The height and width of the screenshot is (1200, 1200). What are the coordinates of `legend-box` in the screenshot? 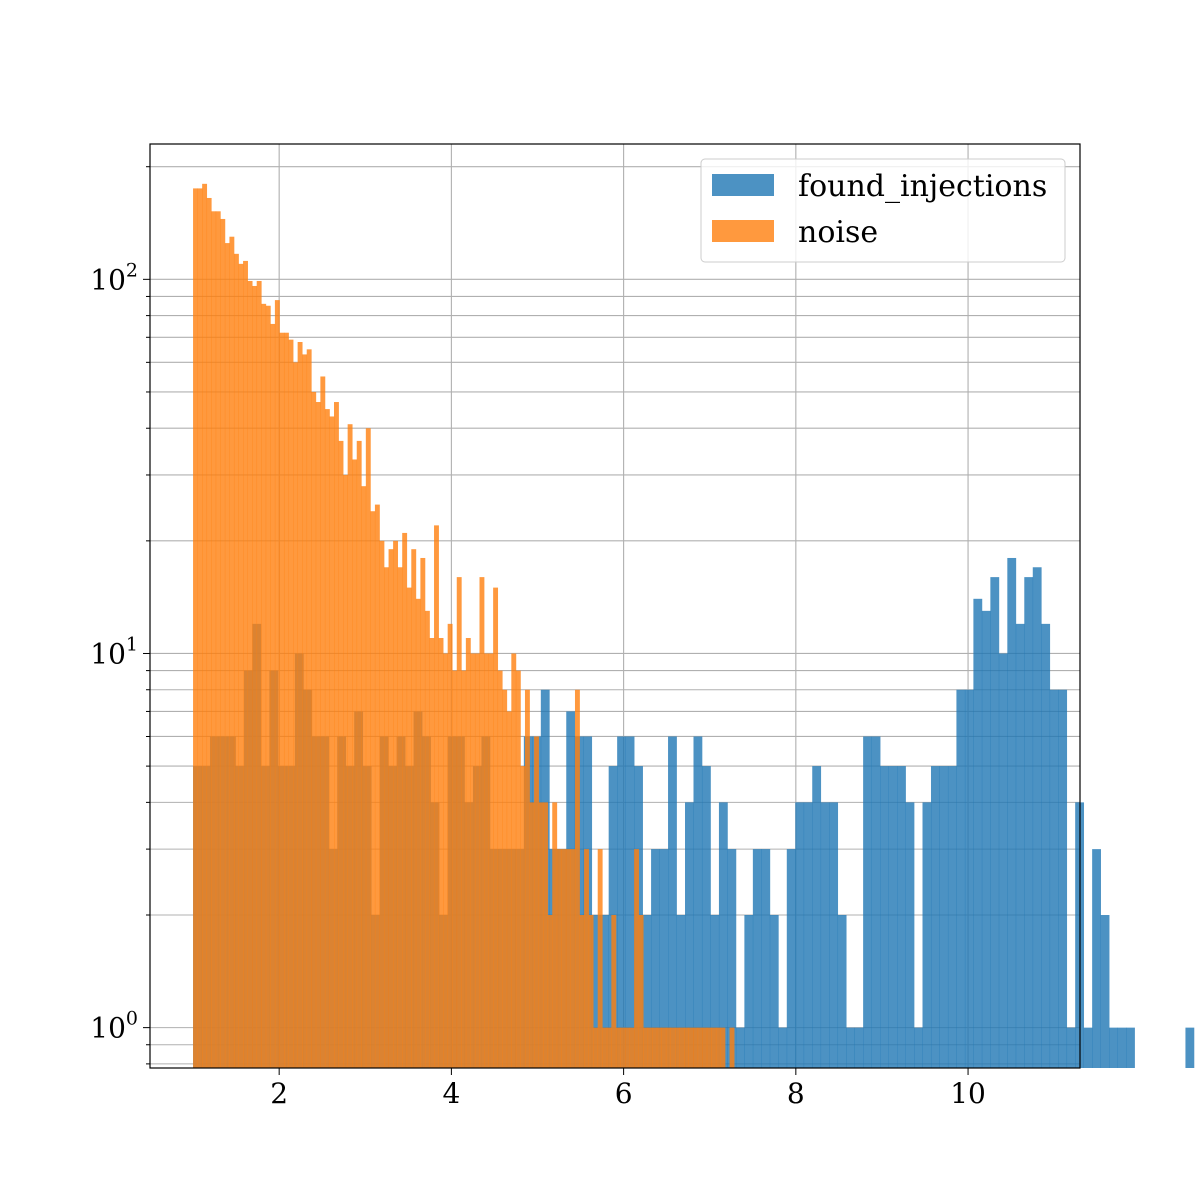 It's located at (883, 210).